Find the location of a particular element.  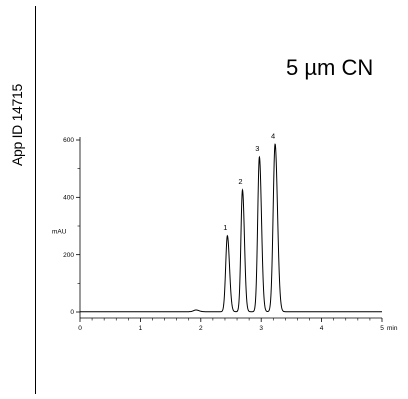

peak-label: 1 is located at coordinates (225, 227).